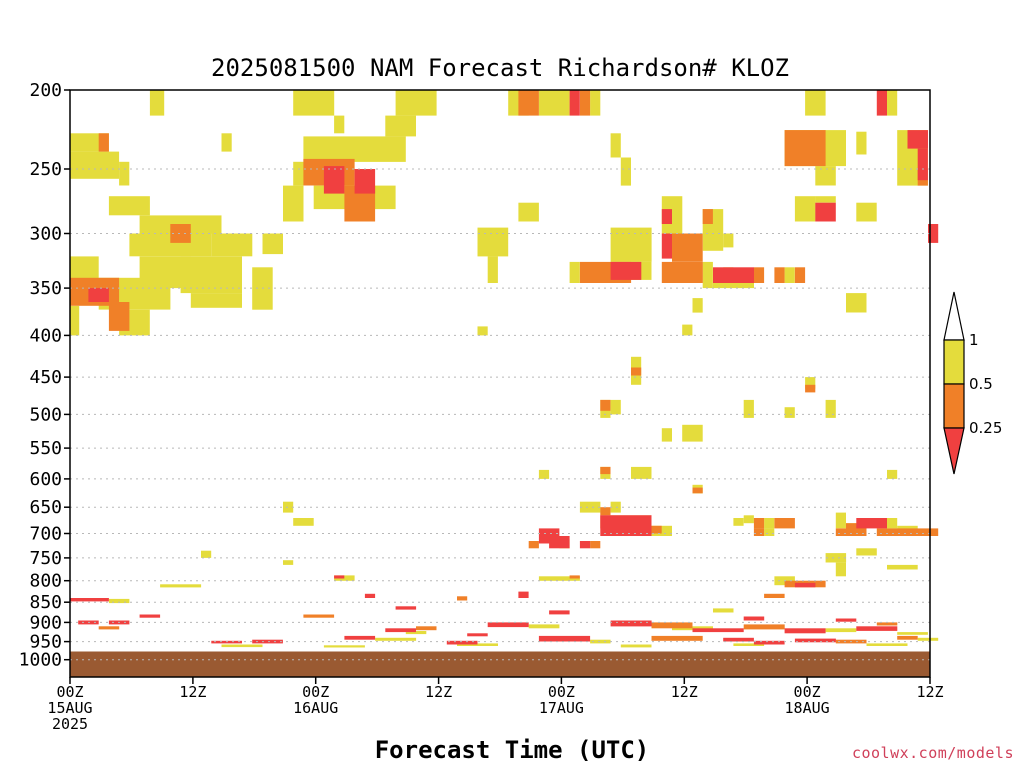 The width and height of the screenshot is (1024, 768). Describe the element at coordinates (45, 234) in the screenshot. I see `y-tick-label: 300` at that location.